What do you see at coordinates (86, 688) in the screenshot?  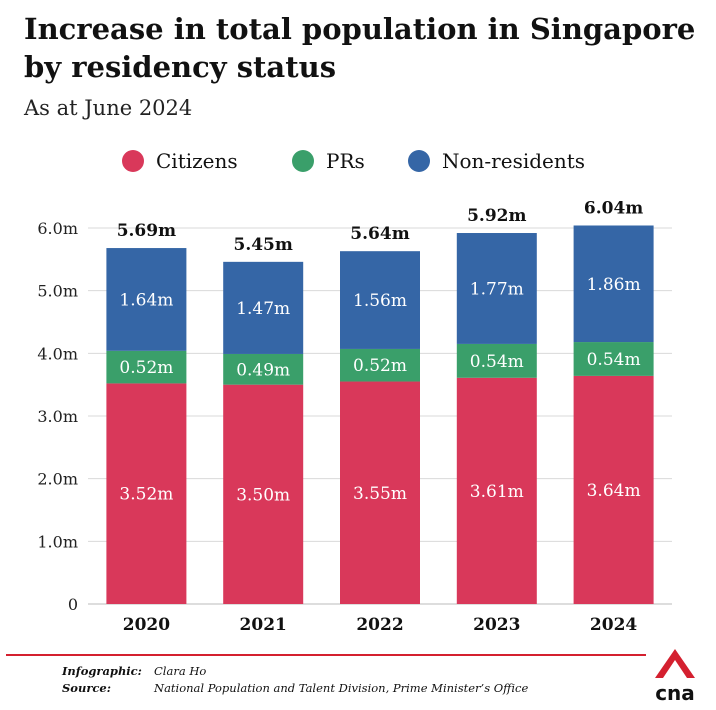 I see `credit-source-label: Source:` at bounding box center [86, 688].